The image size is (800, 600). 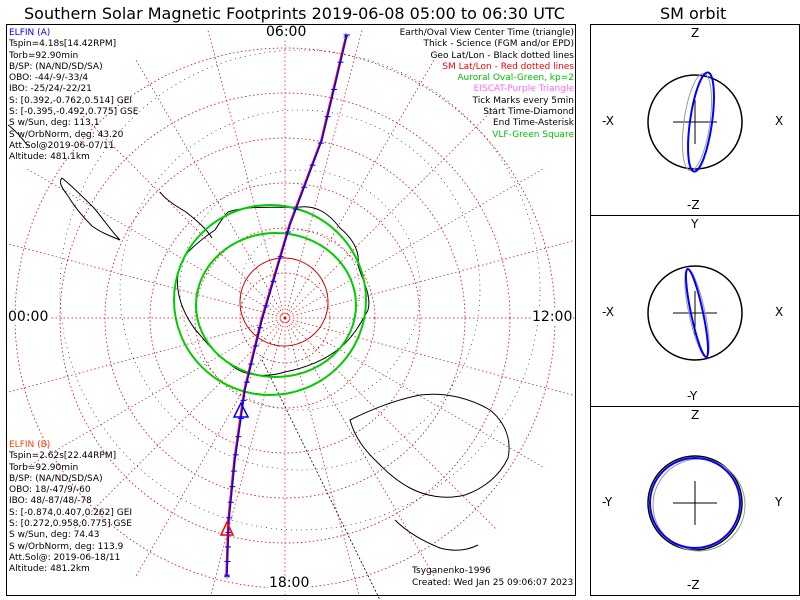 I want to click on orbit-axis-label-right: Y, so click(x=779, y=502).